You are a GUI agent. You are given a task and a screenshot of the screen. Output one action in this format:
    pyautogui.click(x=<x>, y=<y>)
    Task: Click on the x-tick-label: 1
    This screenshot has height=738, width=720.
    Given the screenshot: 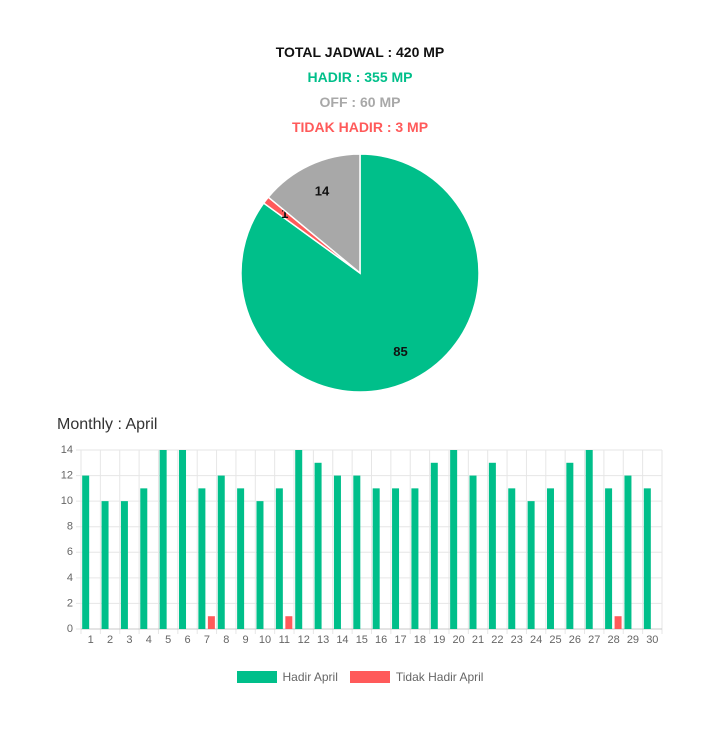 What is the action you would take?
    pyautogui.click(x=91, y=640)
    